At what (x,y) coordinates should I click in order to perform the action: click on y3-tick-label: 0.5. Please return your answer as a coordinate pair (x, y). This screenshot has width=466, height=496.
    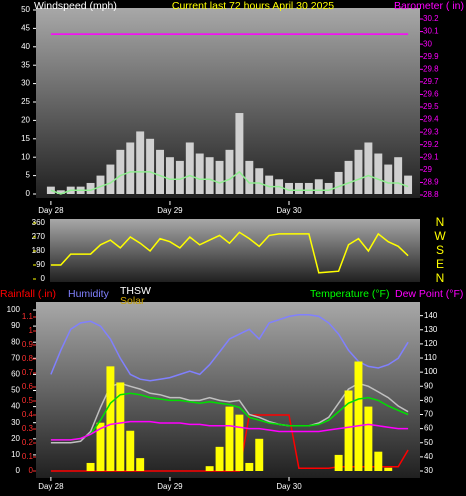
    Looking at the image, I should click on (28, 400).